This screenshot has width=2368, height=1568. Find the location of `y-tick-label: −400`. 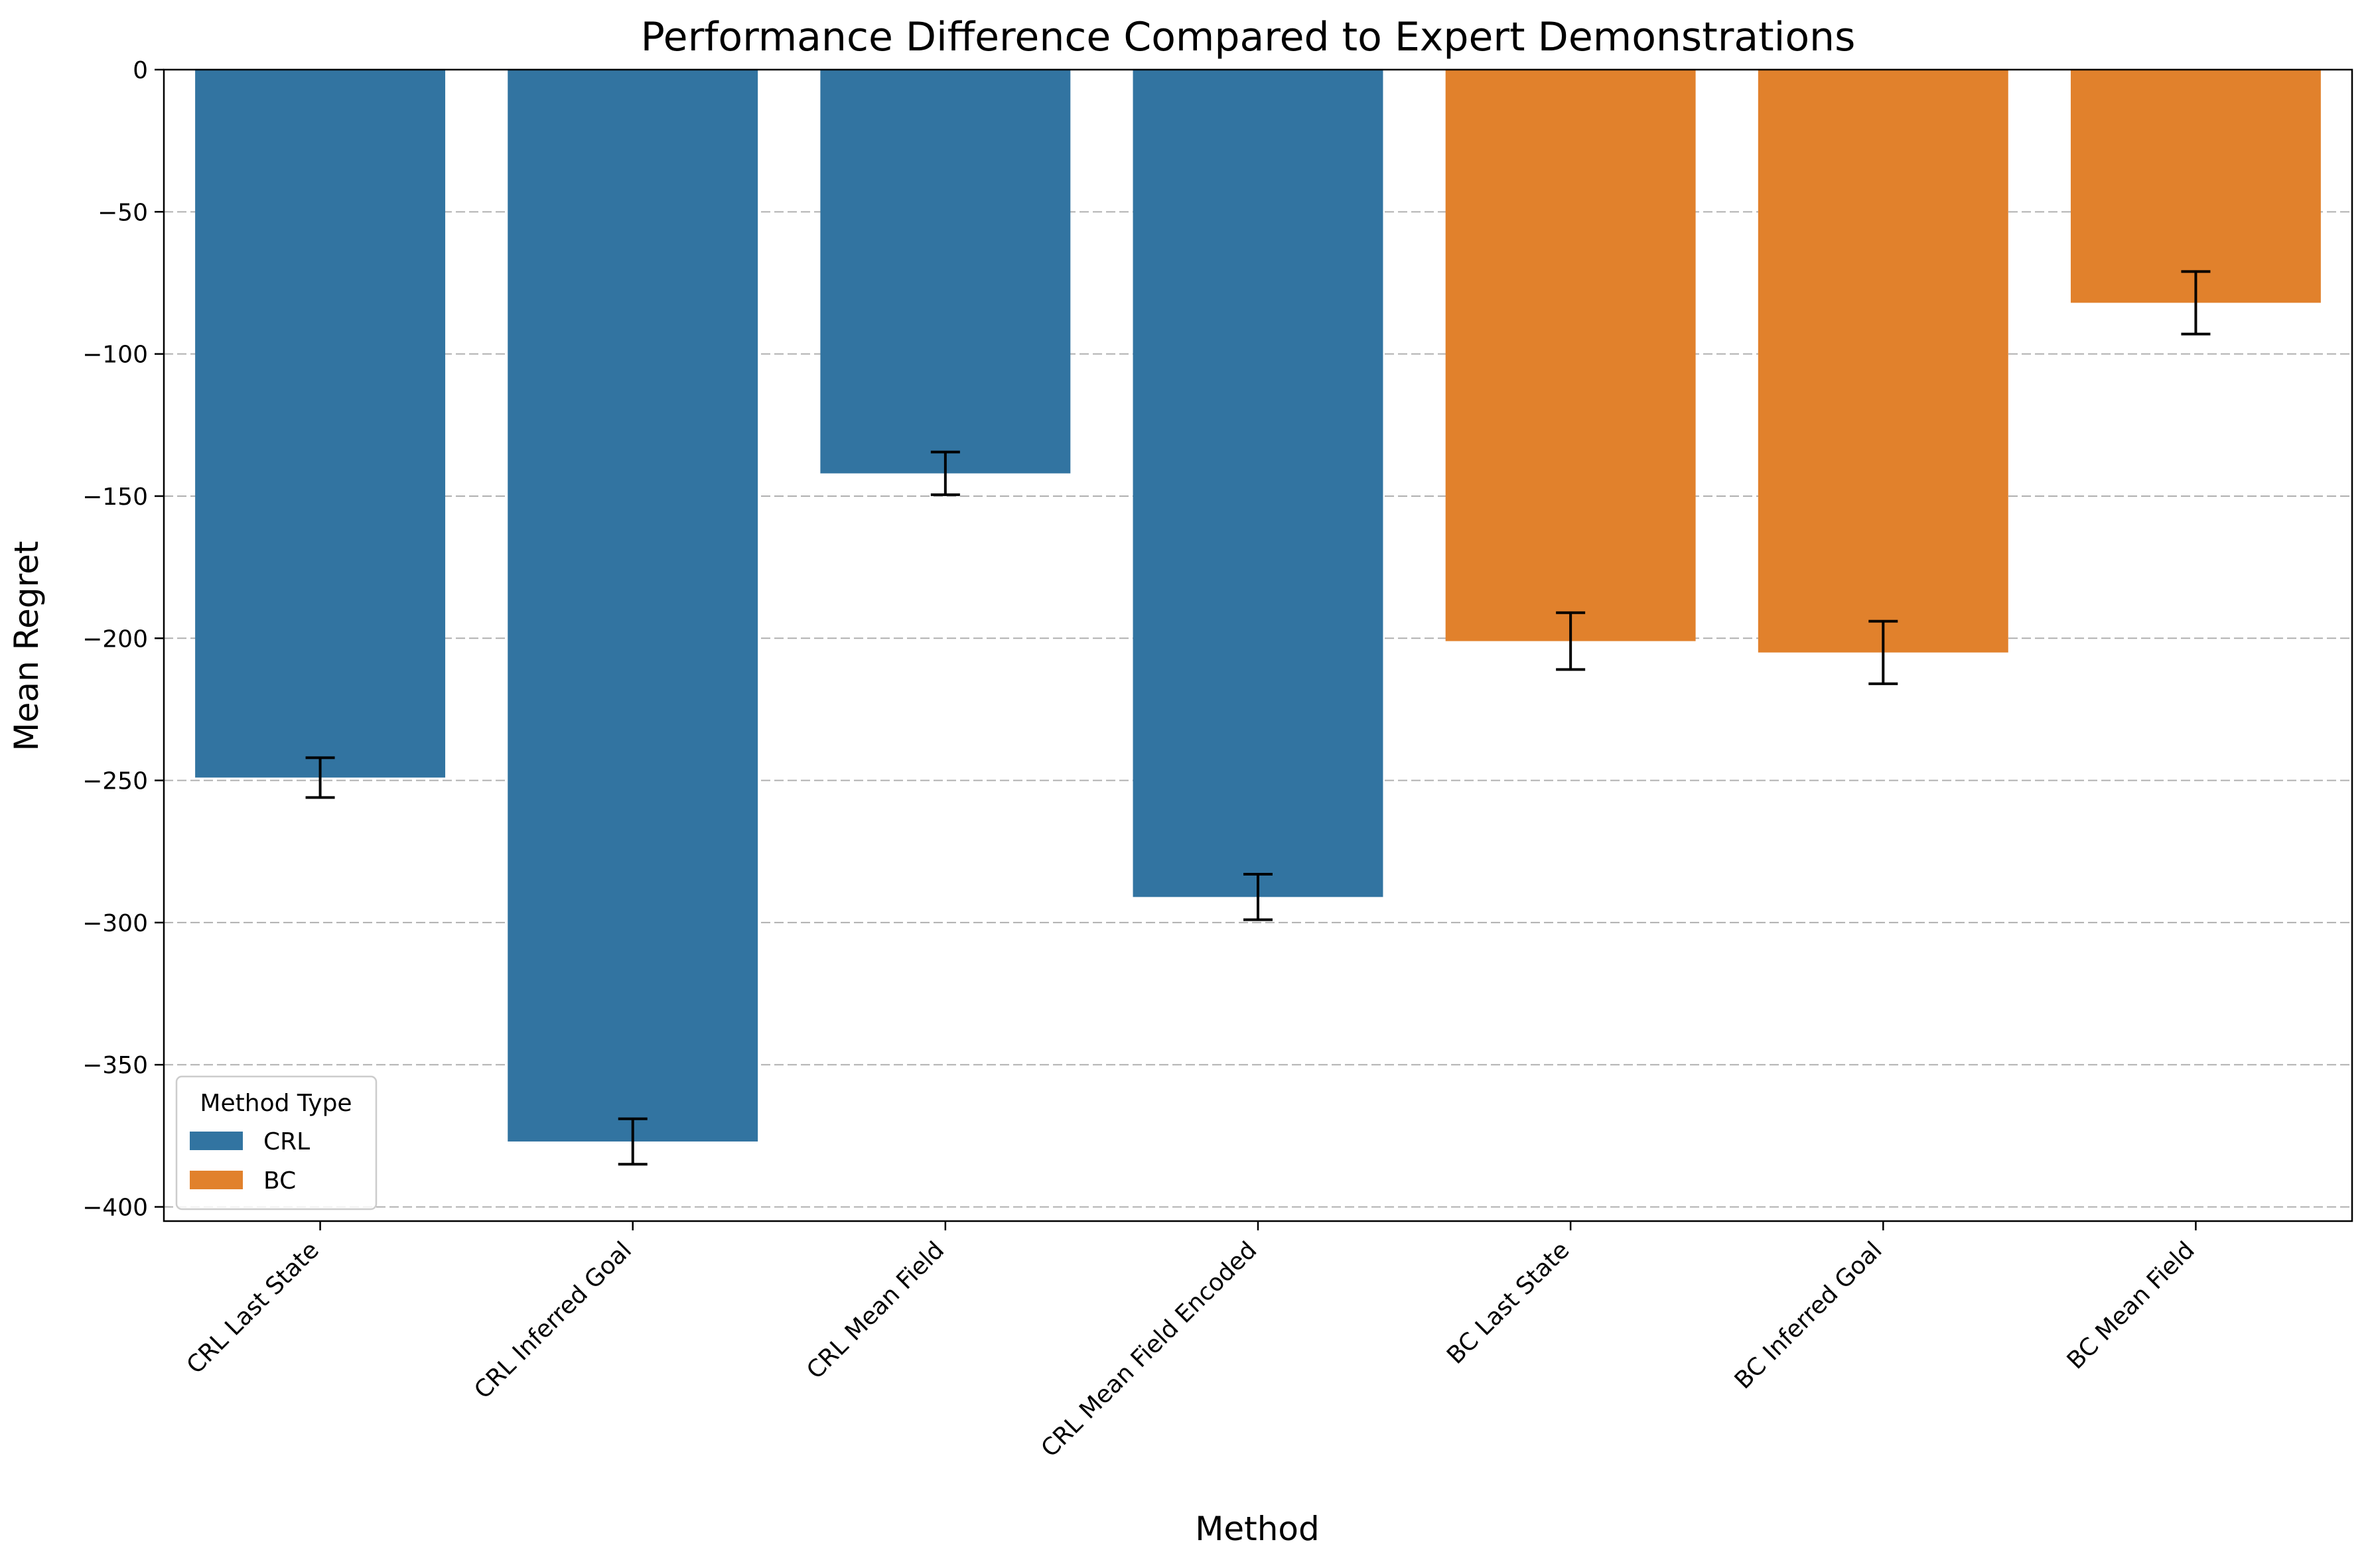

y-tick-label: −400 is located at coordinates (115, 1208).